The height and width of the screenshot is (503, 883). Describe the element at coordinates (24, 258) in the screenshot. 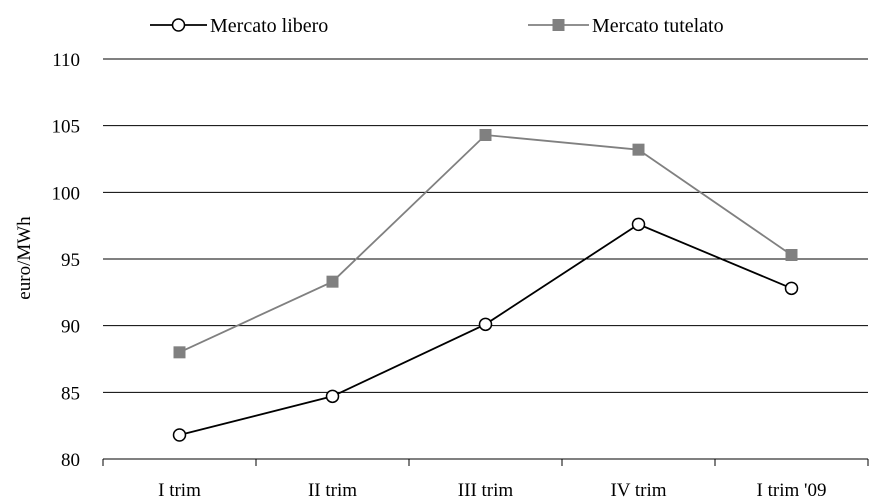

I see `y-axis-title: euro/MWh` at that location.